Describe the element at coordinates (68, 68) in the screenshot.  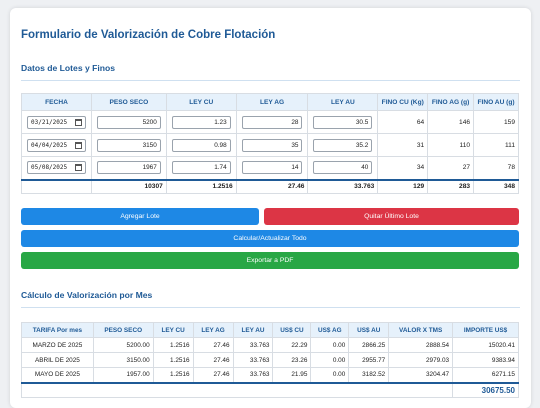
I see `section-title-lotes: Datos de Lotes y Finos` at that location.